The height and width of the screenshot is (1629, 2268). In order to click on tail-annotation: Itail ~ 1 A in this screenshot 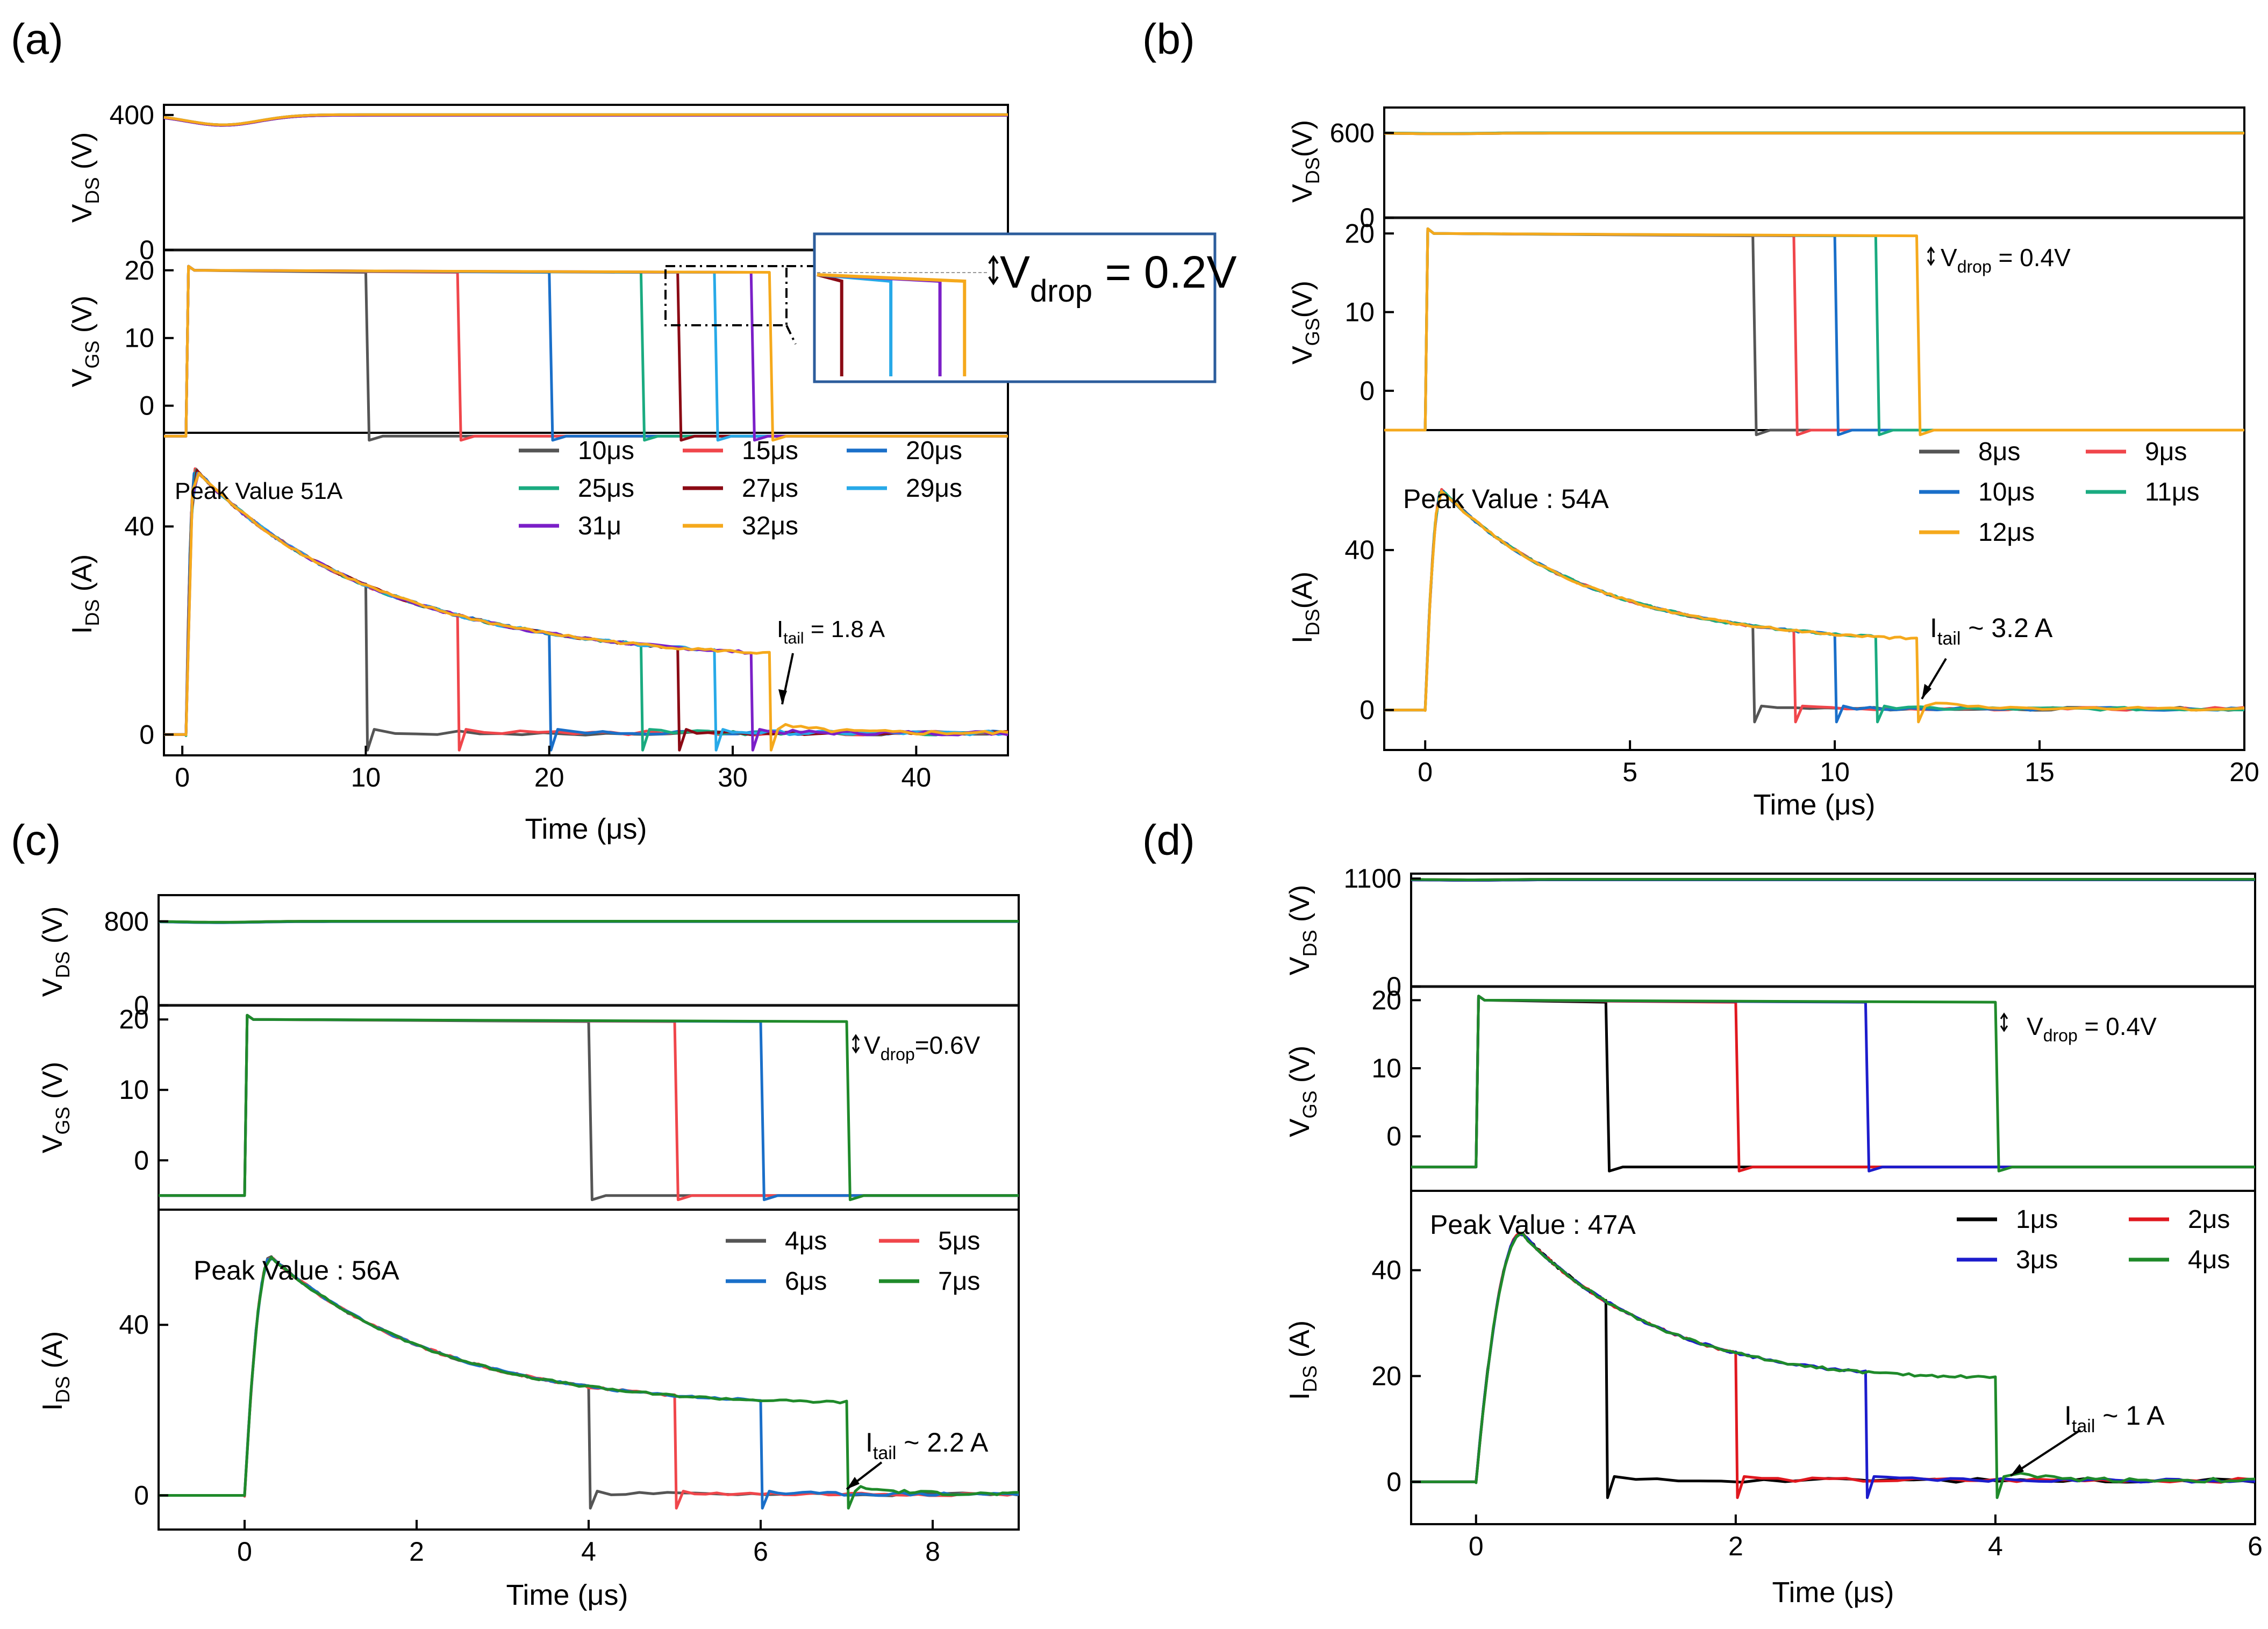, I will do `click(2114, 1419)`.